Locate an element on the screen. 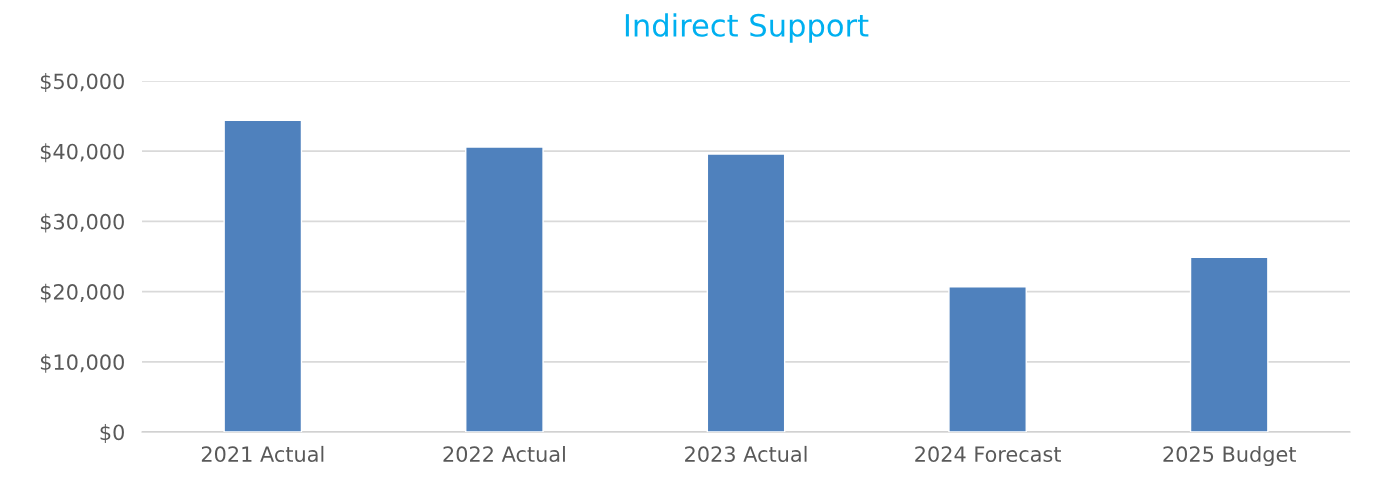  y-tick-label: $50,000 is located at coordinates (82, 82).